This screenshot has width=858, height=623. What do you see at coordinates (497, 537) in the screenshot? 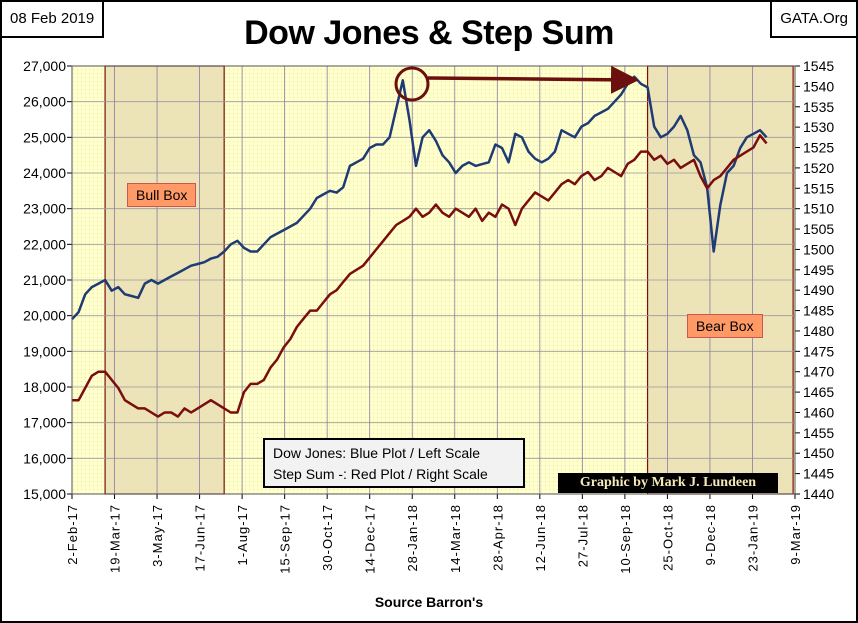
I see `x-tick-label: 28-Apr-18` at bounding box center [497, 537].